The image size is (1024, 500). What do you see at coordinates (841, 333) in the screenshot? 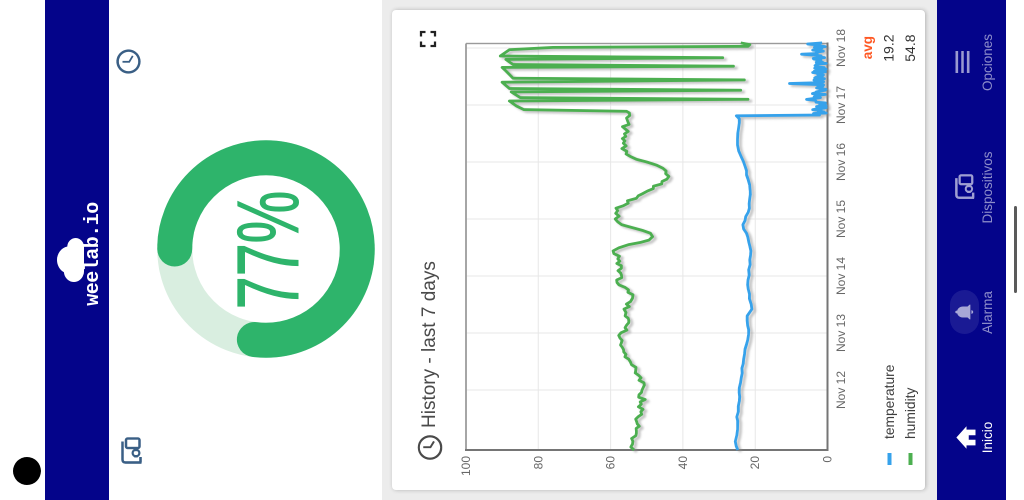
I see `svg-text: Nov 13` at bounding box center [841, 333].